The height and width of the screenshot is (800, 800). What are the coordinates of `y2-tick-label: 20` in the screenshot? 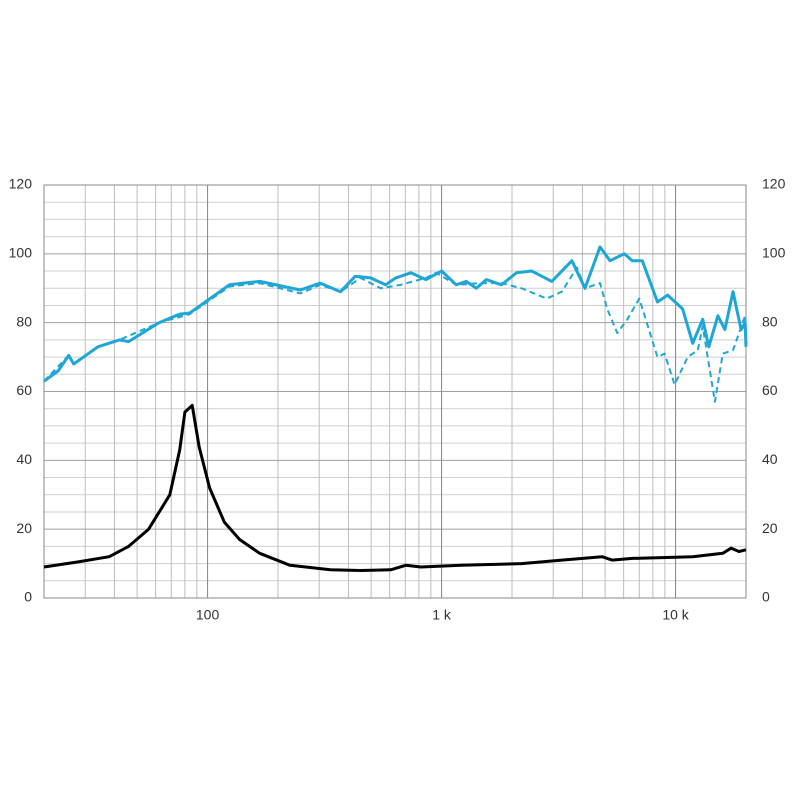 It's located at (770, 528).